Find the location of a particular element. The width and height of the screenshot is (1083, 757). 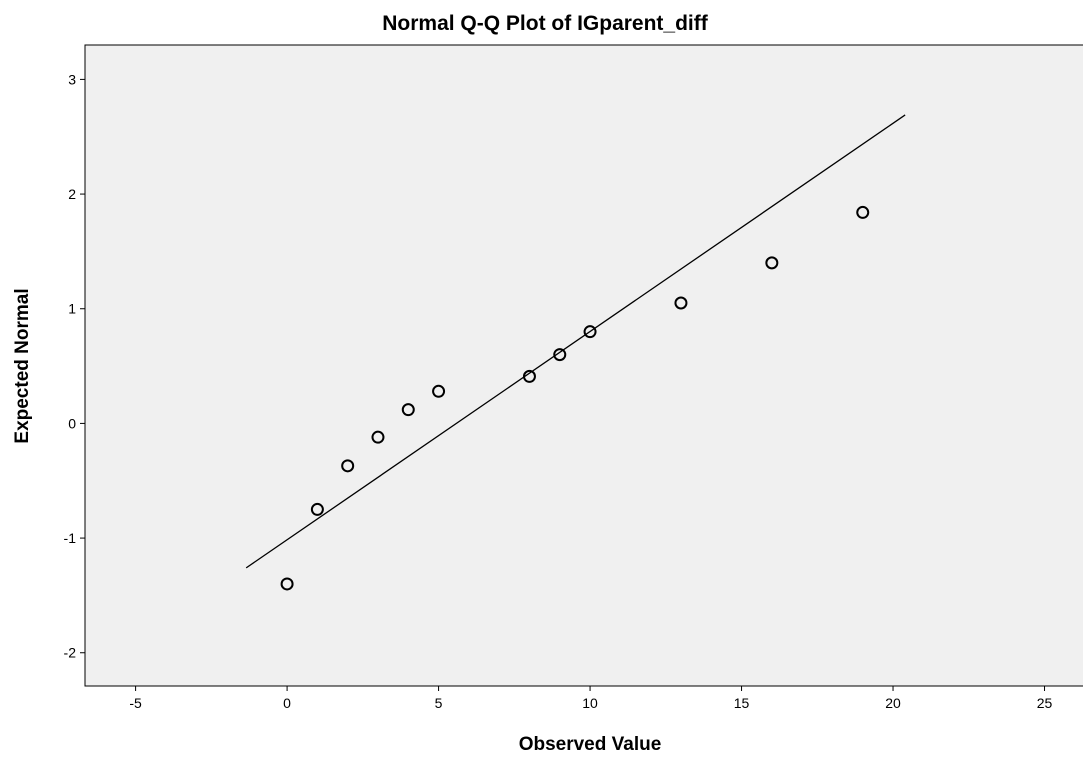

y-tick-label: -1 is located at coordinates (70, 538).